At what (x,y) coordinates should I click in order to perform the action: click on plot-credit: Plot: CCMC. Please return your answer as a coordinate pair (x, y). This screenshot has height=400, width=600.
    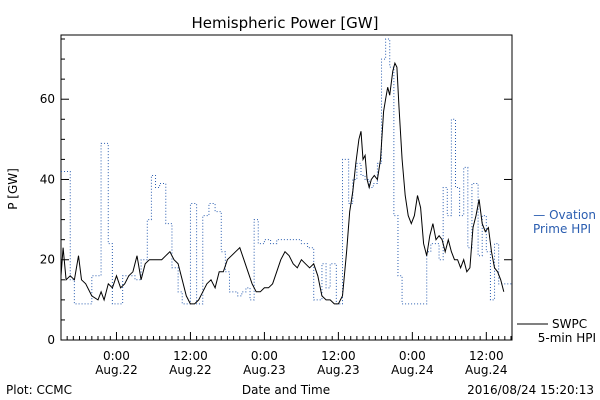
    Looking at the image, I should click on (39, 390).